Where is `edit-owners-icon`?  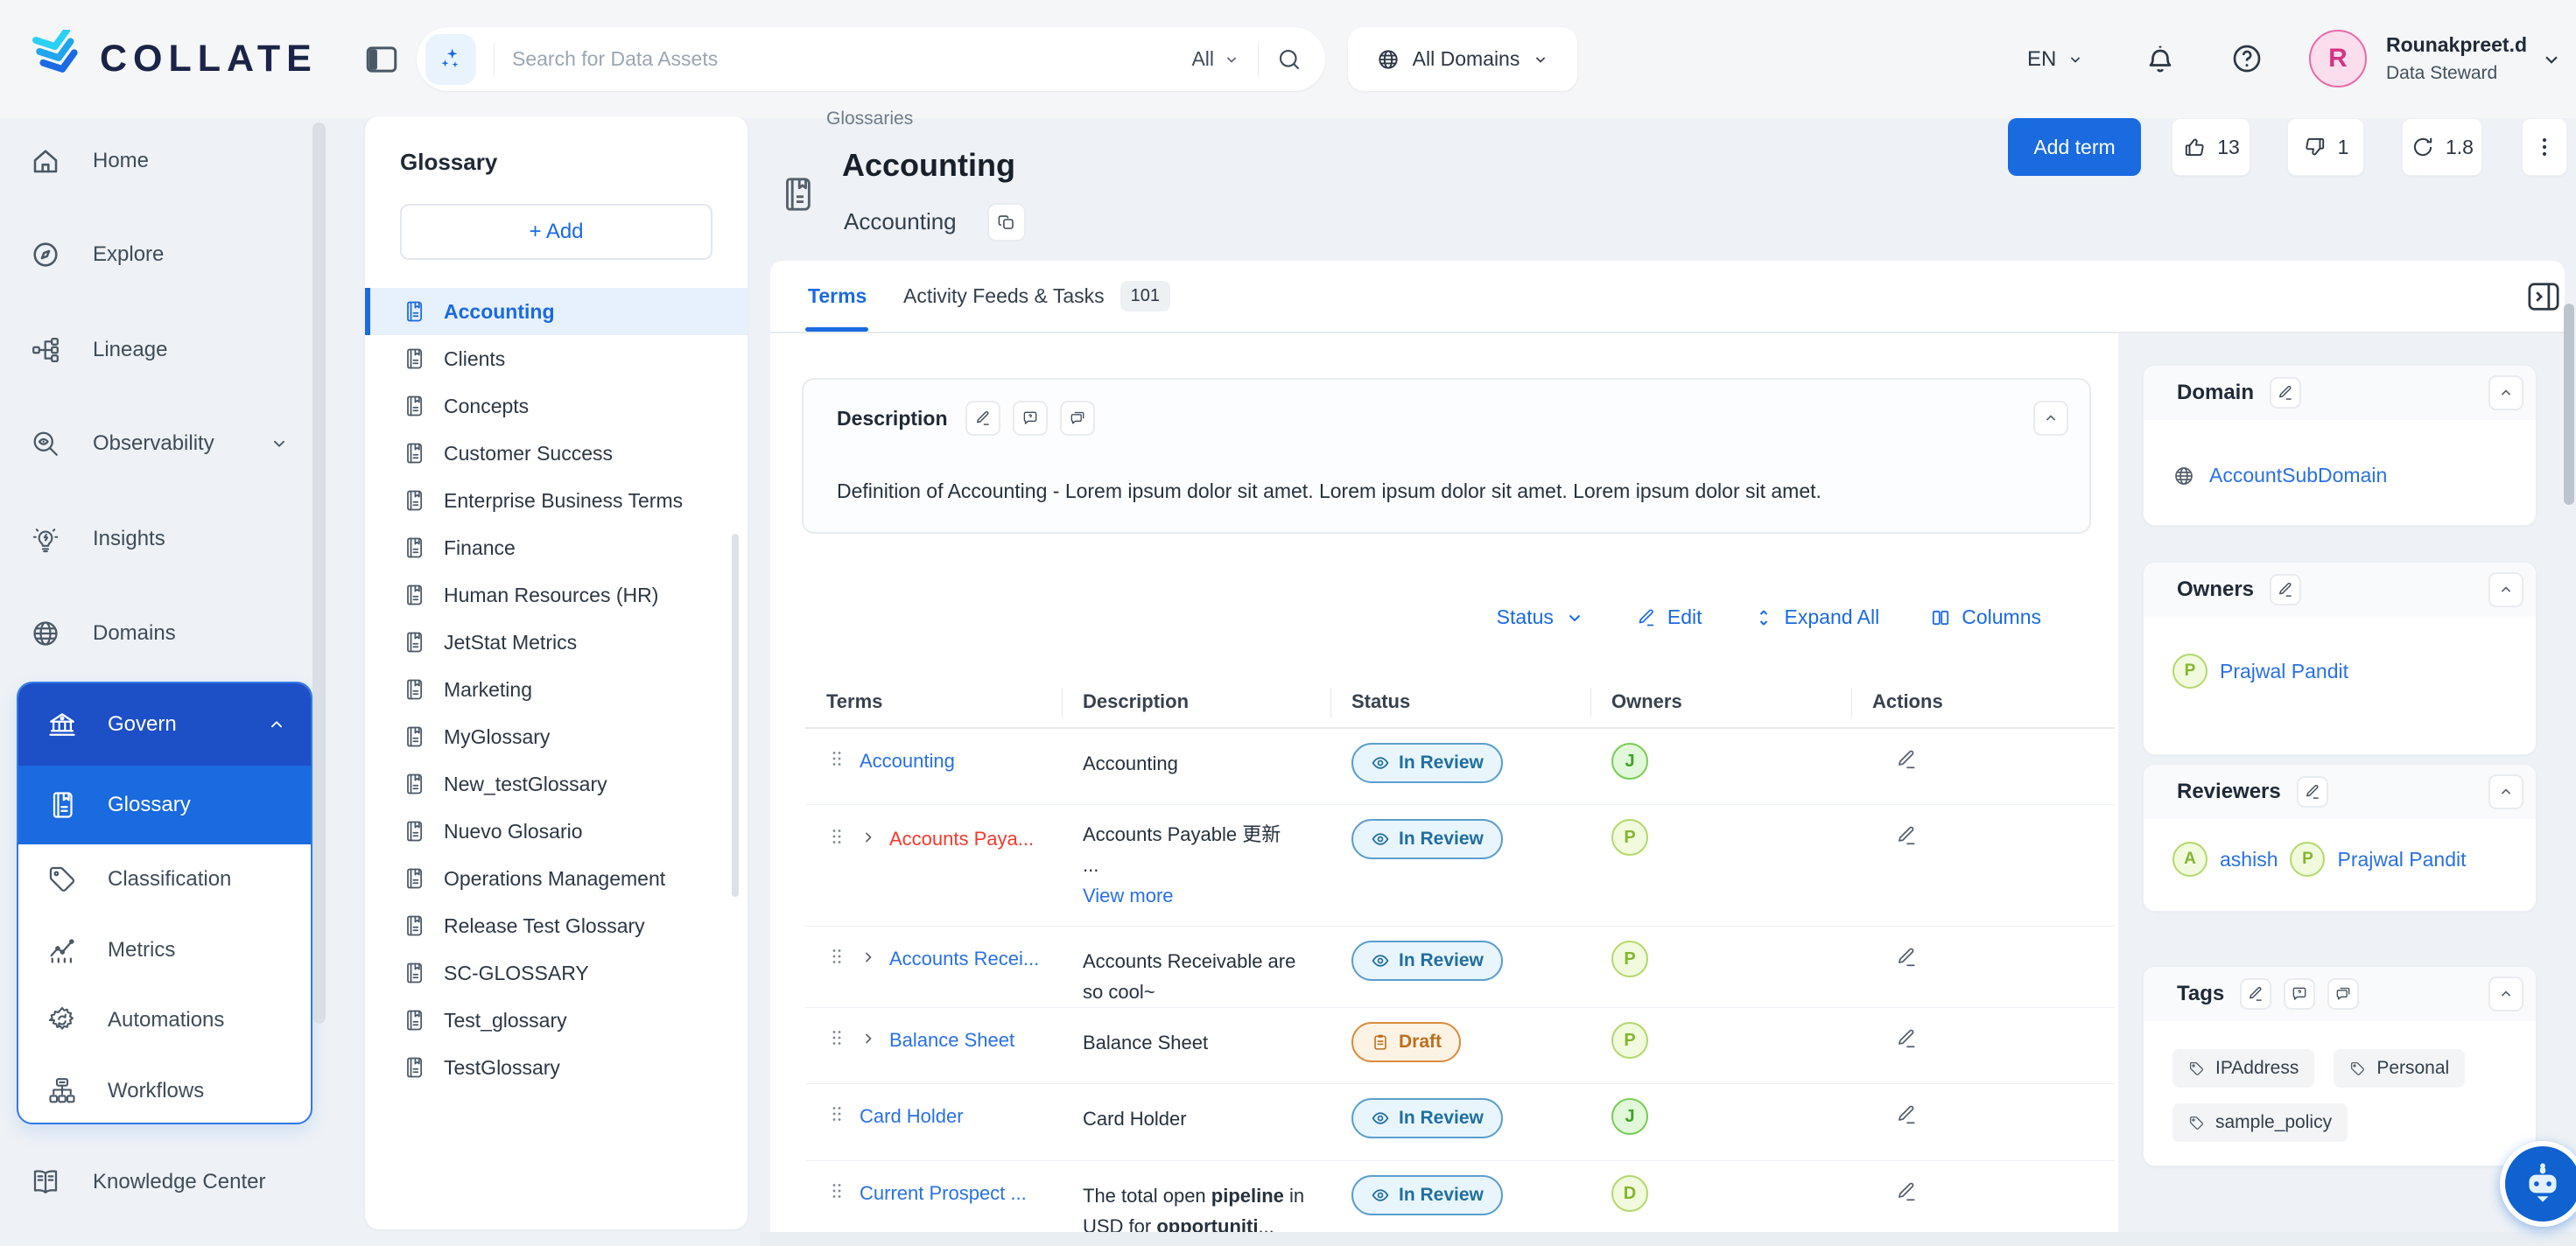
edit-owners-icon is located at coordinates (2286, 590).